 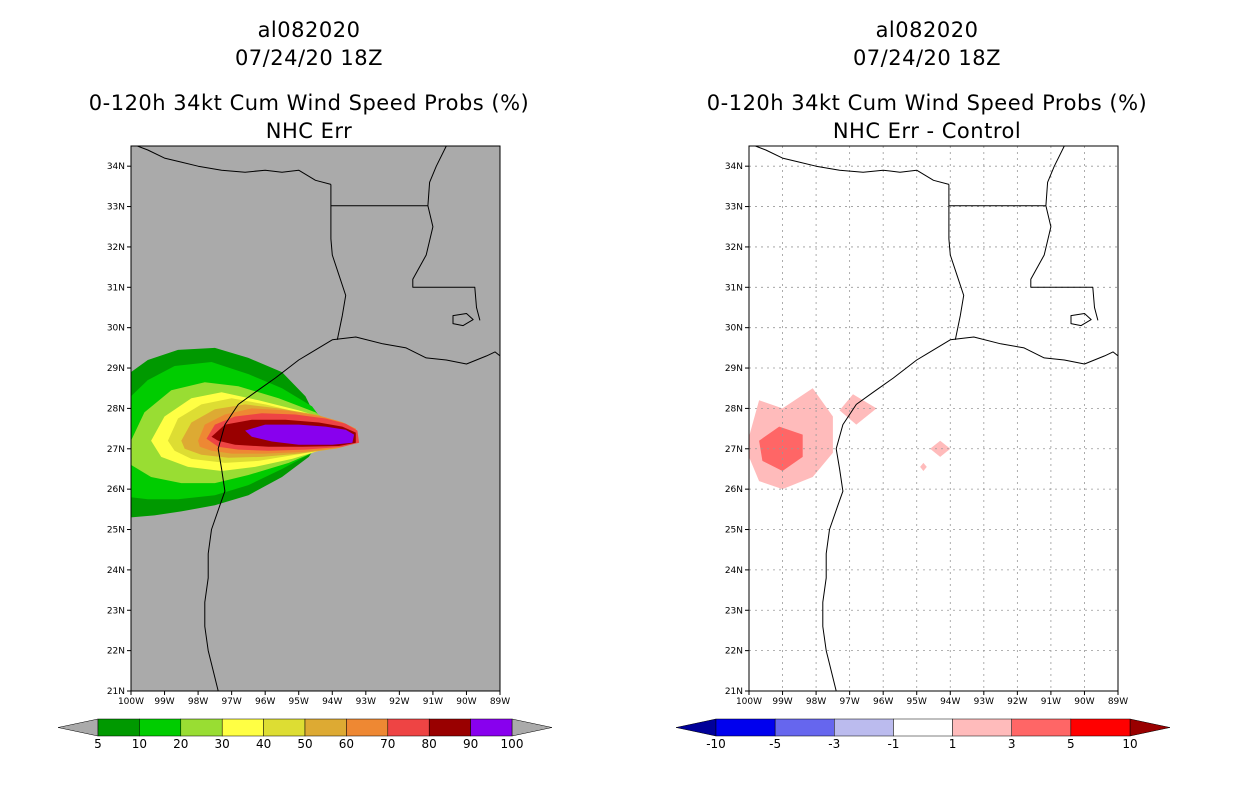 What do you see at coordinates (512, 744) in the screenshot?
I see `colorbar-label: 100` at bounding box center [512, 744].